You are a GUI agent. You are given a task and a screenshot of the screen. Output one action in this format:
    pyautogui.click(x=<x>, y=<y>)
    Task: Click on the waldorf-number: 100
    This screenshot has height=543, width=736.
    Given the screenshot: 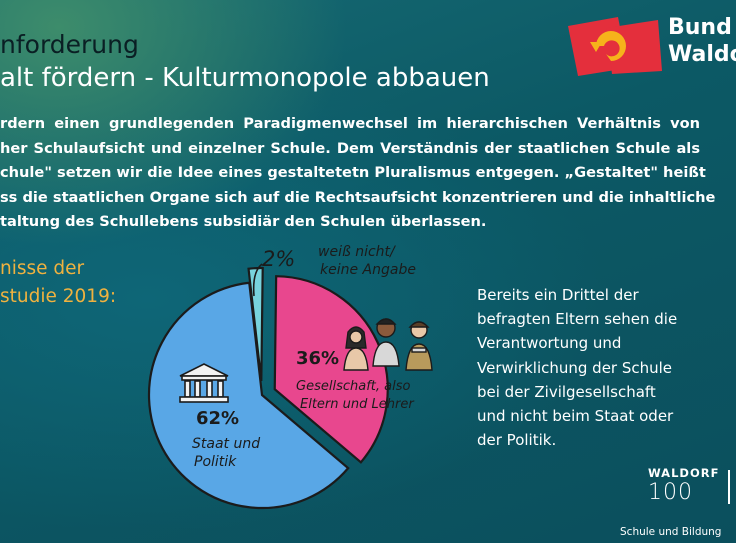 What is the action you would take?
    pyautogui.click(x=670, y=492)
    